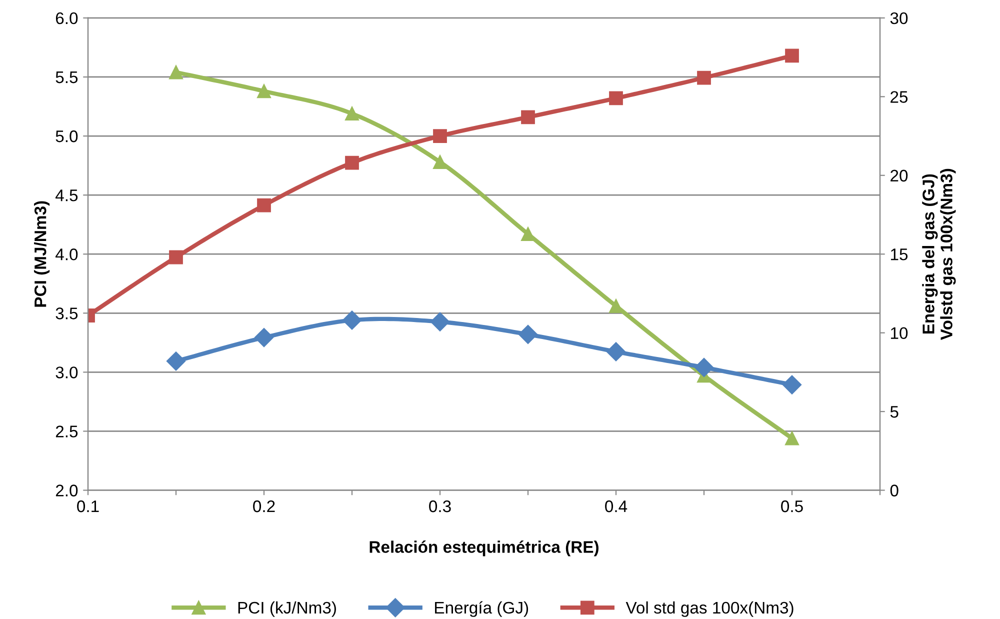 The width and height of the screenshot is (1000, 619). I want to click on legend-label: Vol std gas 100x(Nm3), so click(710, 609).